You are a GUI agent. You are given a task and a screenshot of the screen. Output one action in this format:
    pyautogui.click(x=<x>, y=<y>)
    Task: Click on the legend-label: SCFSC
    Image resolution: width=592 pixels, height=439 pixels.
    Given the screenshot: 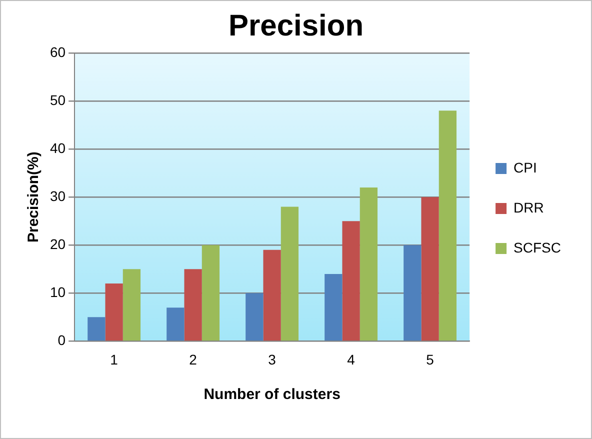 What is the action you would take?
    pyautogui.click(x=538, y=247)
    